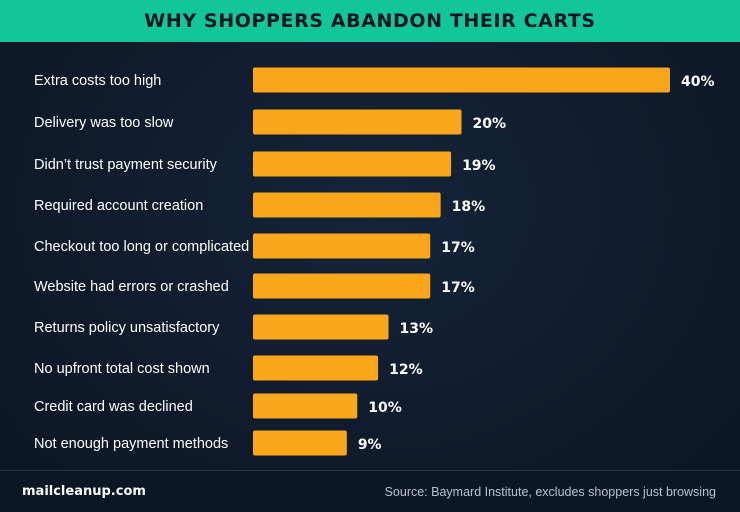 The width and height of the screenshot is (740, 512). I want to click on chart-title: WHY SHOPPERS ABANDON THEIR CARTS, so click(370, 21).